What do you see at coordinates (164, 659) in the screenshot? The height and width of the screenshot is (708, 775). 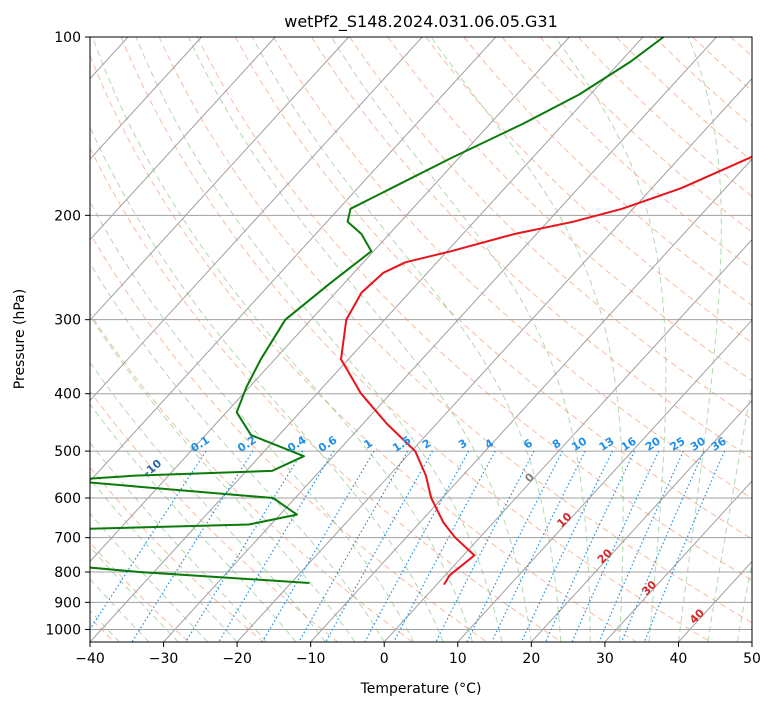 I see `x-tick-label: −30` at bounding box center [164, 659].